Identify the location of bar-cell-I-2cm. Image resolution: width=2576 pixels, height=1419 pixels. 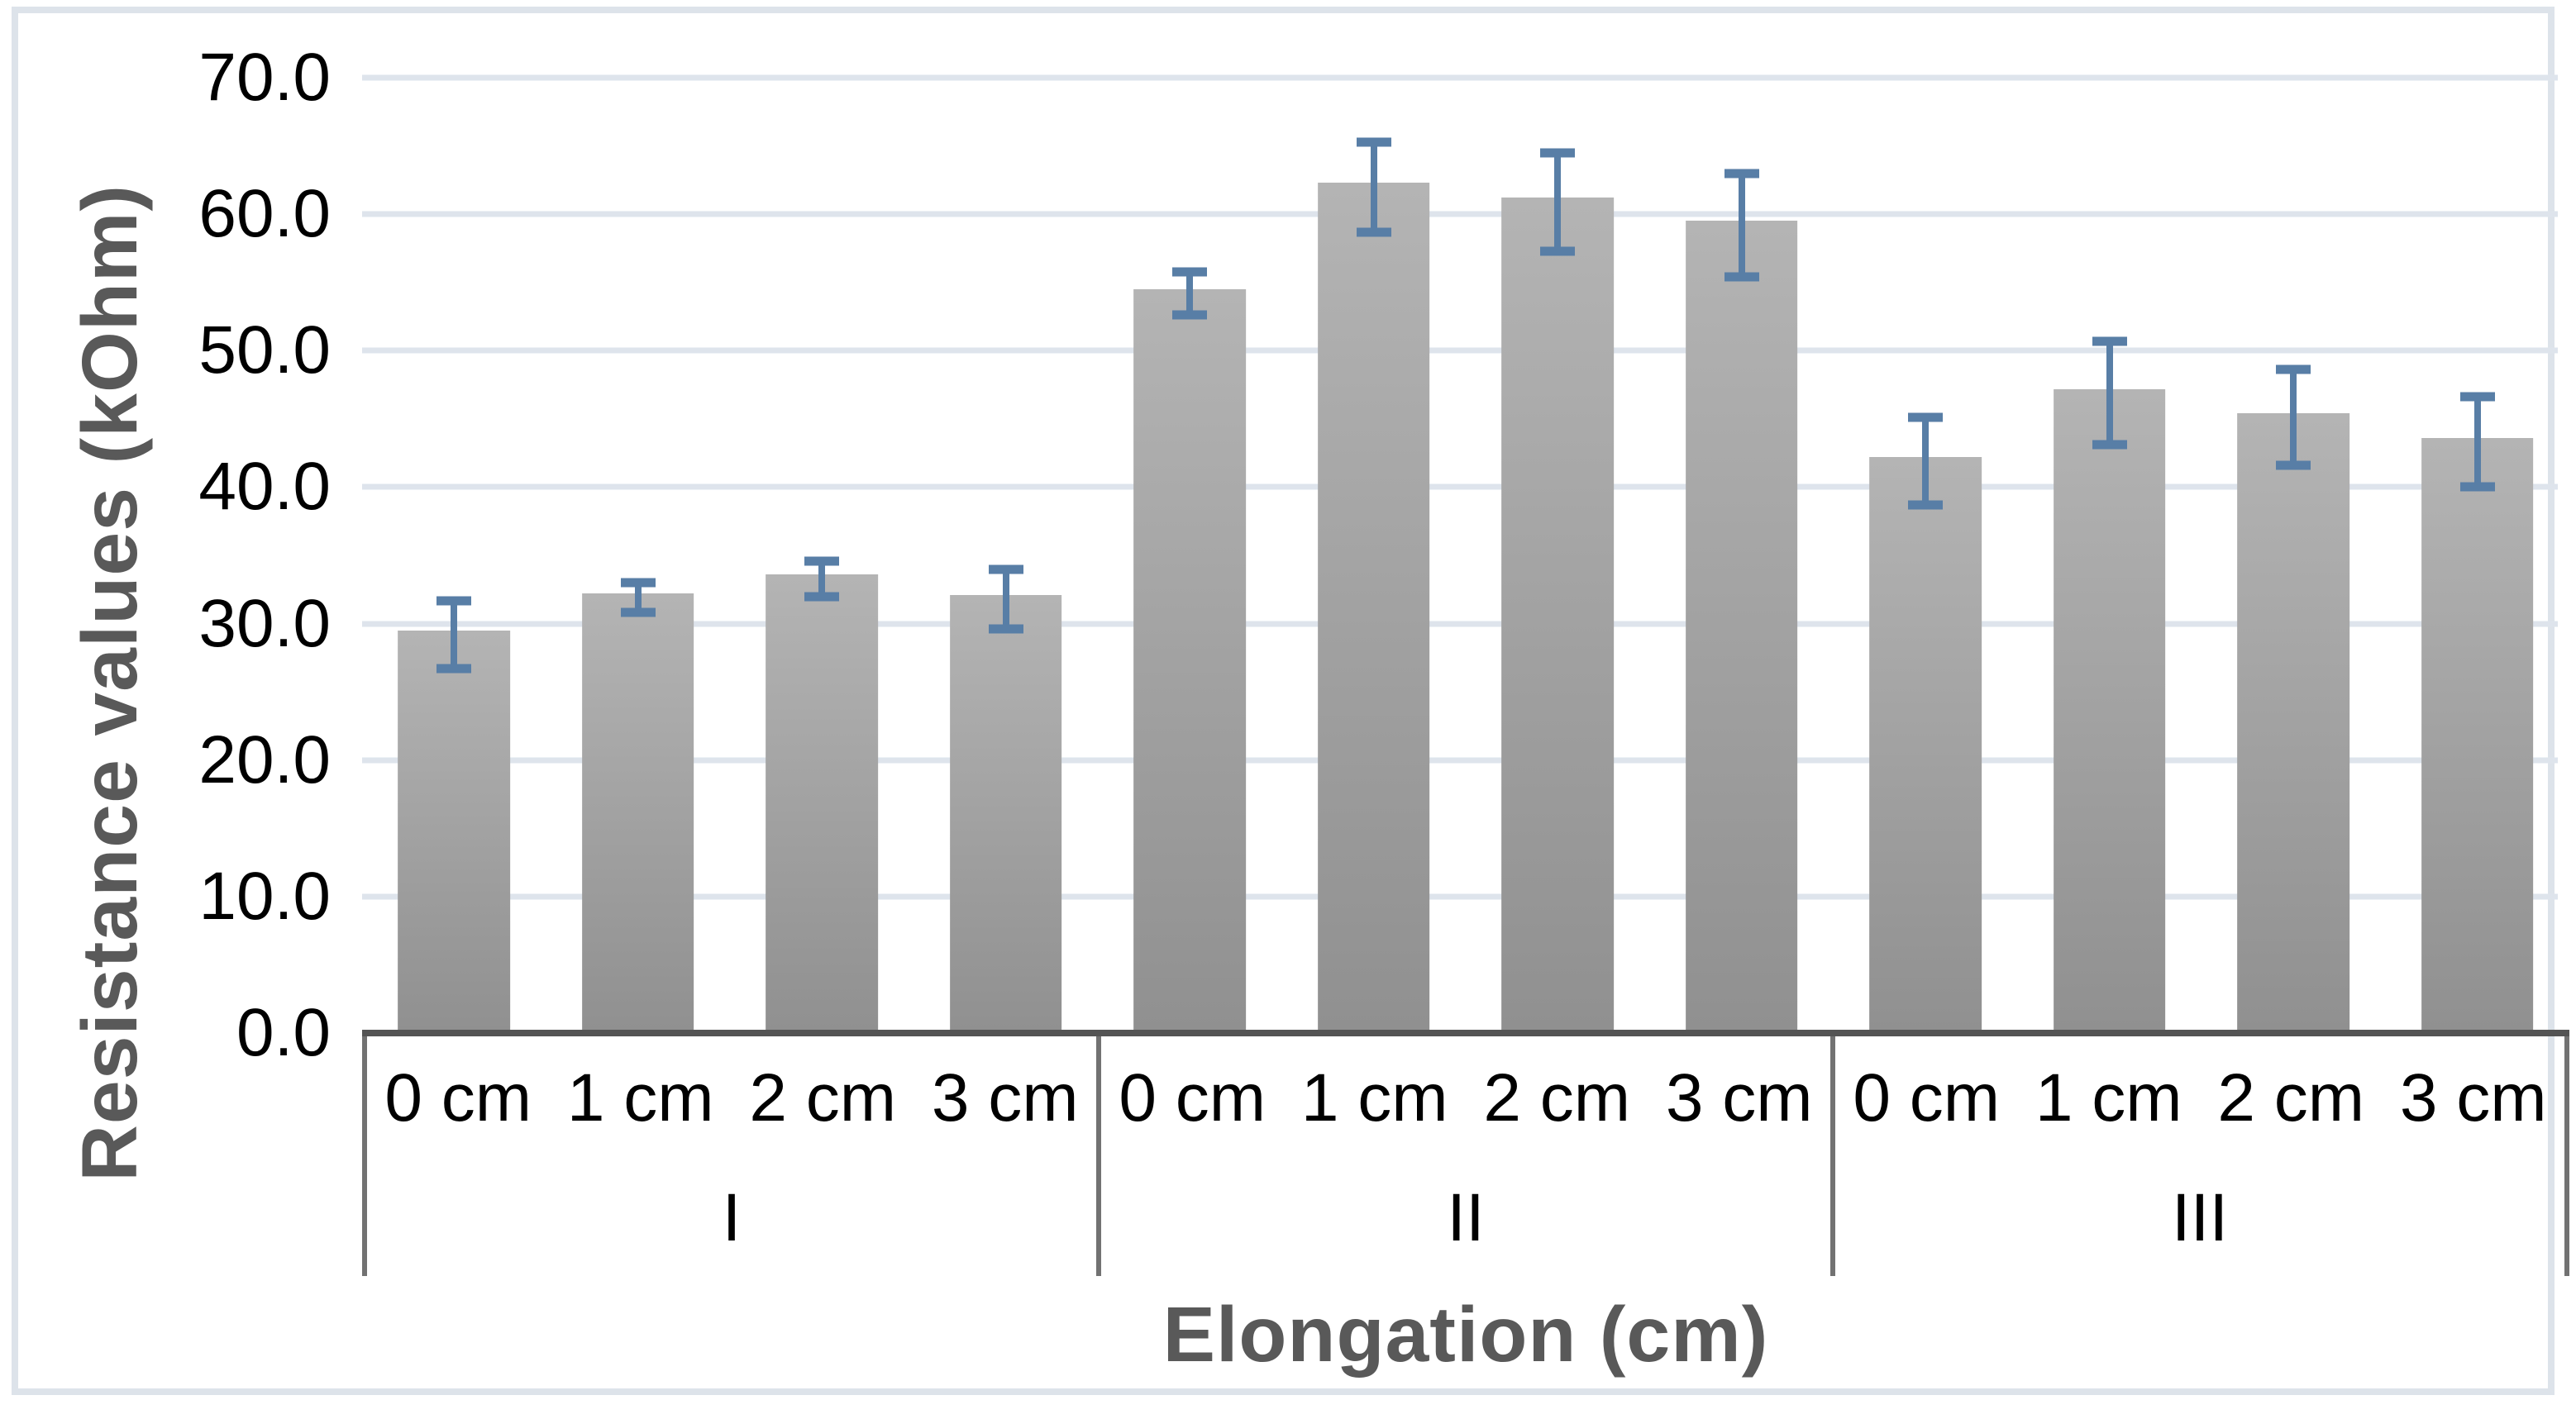
(822, 555).